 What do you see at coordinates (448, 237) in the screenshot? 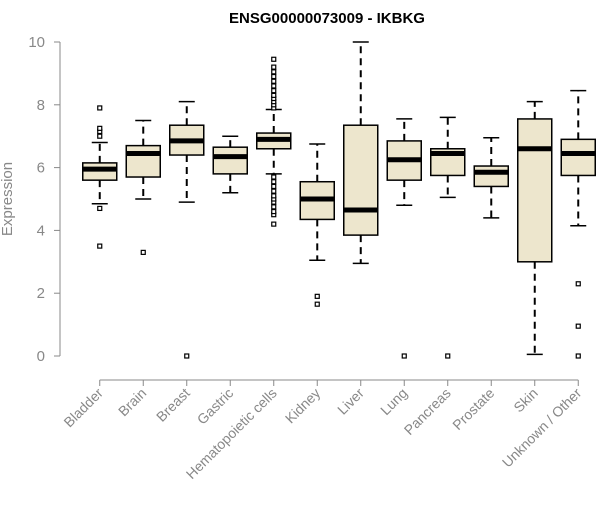
I see `box-pancreas` at bounding box center [448, 237].